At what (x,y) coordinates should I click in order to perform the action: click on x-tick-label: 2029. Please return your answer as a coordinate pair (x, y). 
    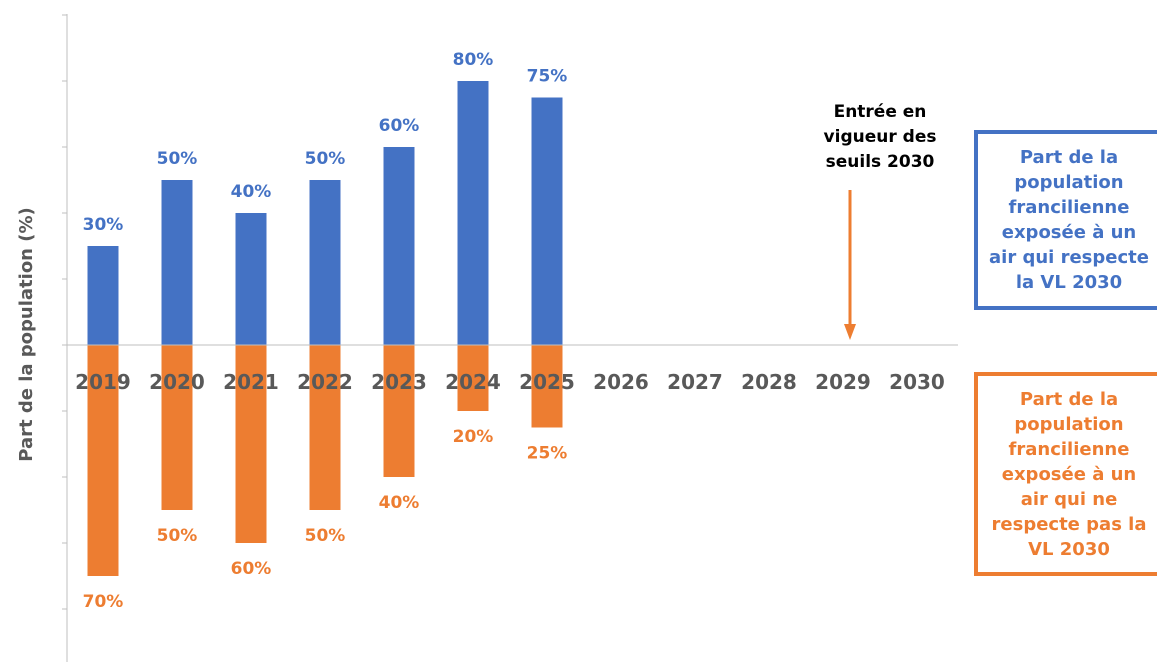
    Looking at the image, I should click on (843, 382).